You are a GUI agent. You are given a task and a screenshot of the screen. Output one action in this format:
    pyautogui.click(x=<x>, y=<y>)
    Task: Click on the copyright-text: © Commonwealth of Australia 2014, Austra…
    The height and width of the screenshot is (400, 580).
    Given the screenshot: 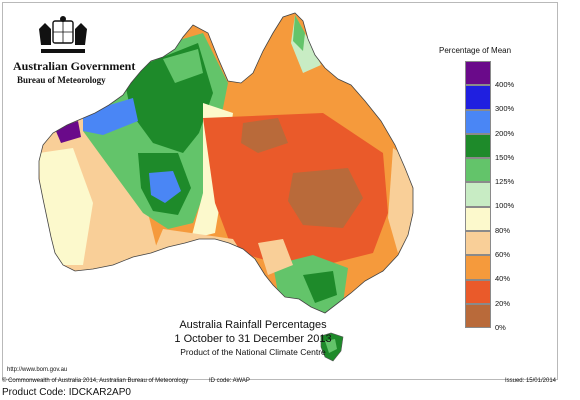 What is the action you would take?
    pyautogui.click(x=95, y=381)
    